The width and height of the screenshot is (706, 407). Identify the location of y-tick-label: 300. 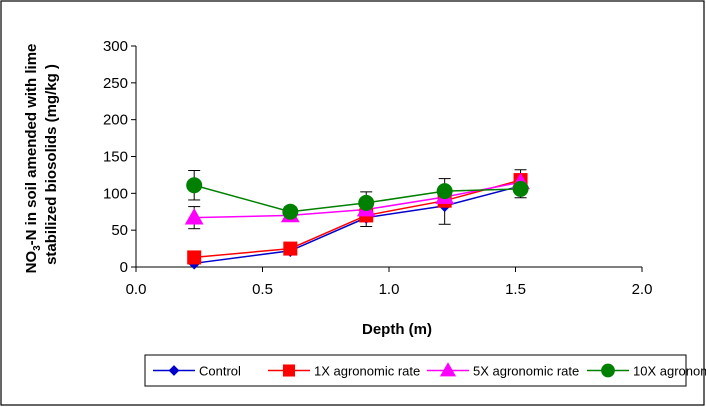
(115, 46).